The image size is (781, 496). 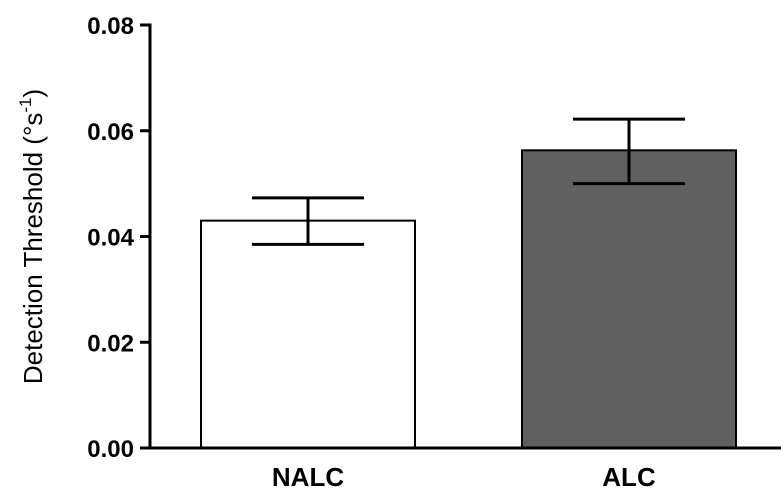 I want to click on y-tick-label: 0.06, so click(x=110, y=132).